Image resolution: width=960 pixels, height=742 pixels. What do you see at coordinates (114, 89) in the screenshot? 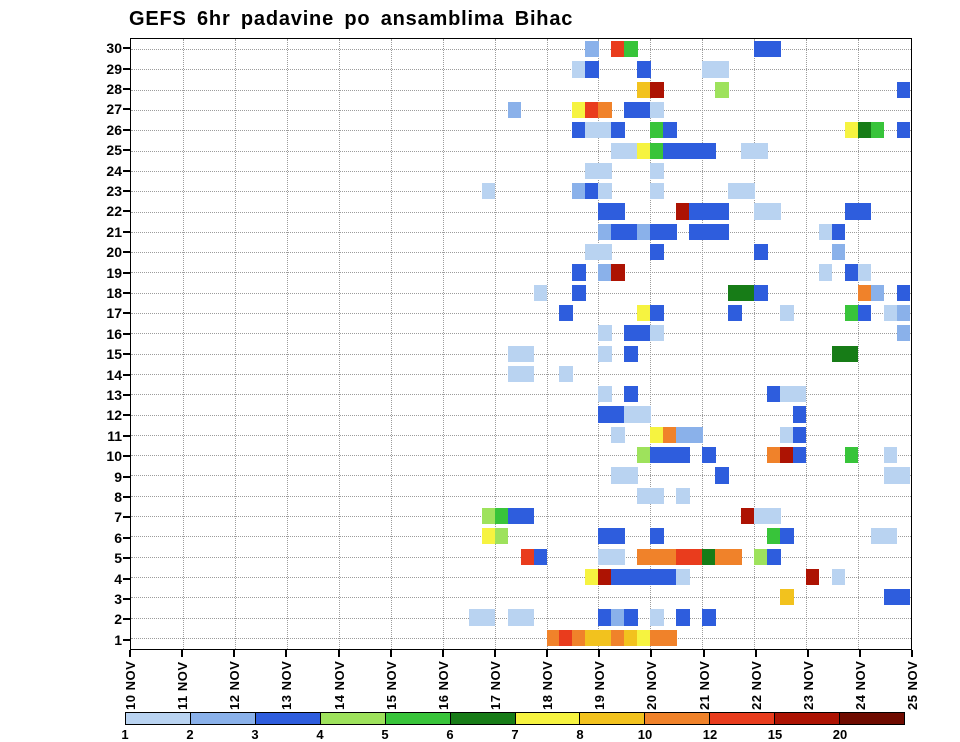
I see `y-axis-member-label: 28` at bounding box center [114, 89].